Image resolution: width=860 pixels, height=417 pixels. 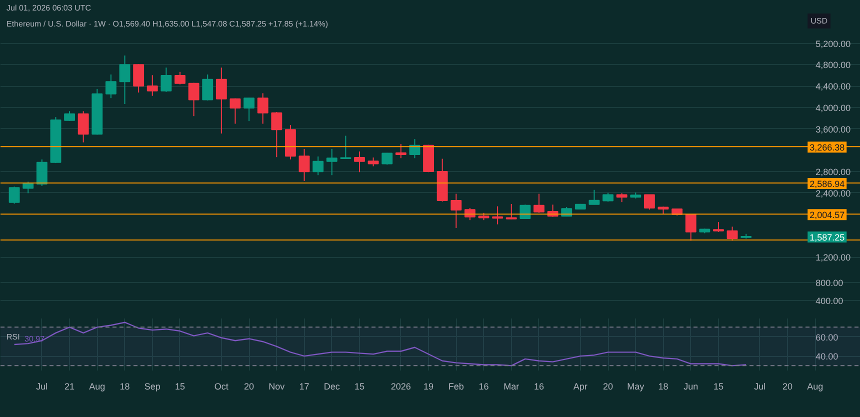 I want to click on ref-line-label: 2,004.57, so click(x=827, y=215).